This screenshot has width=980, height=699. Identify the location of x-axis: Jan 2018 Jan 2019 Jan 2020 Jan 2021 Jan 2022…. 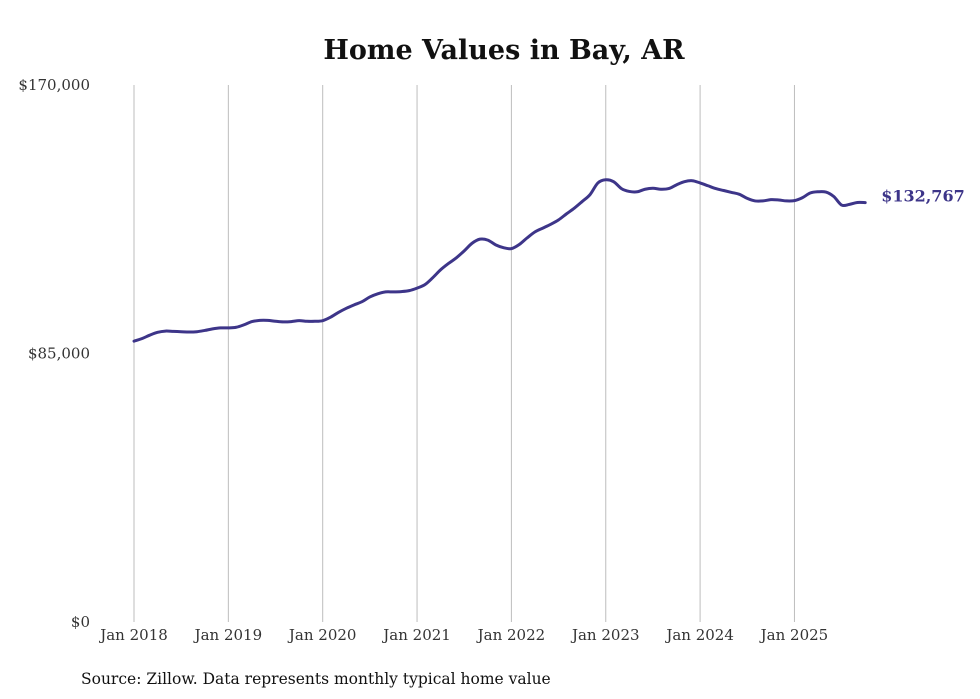
(463, 635).